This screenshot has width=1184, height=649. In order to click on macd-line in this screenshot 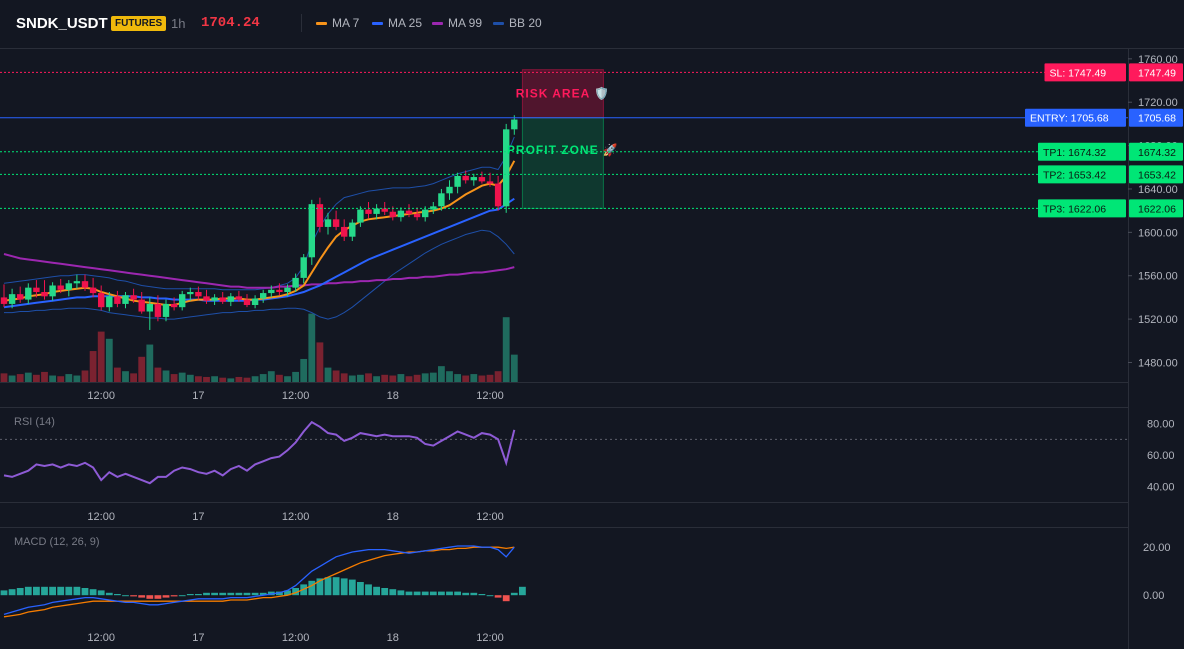, I will do `click(259, 580)`.